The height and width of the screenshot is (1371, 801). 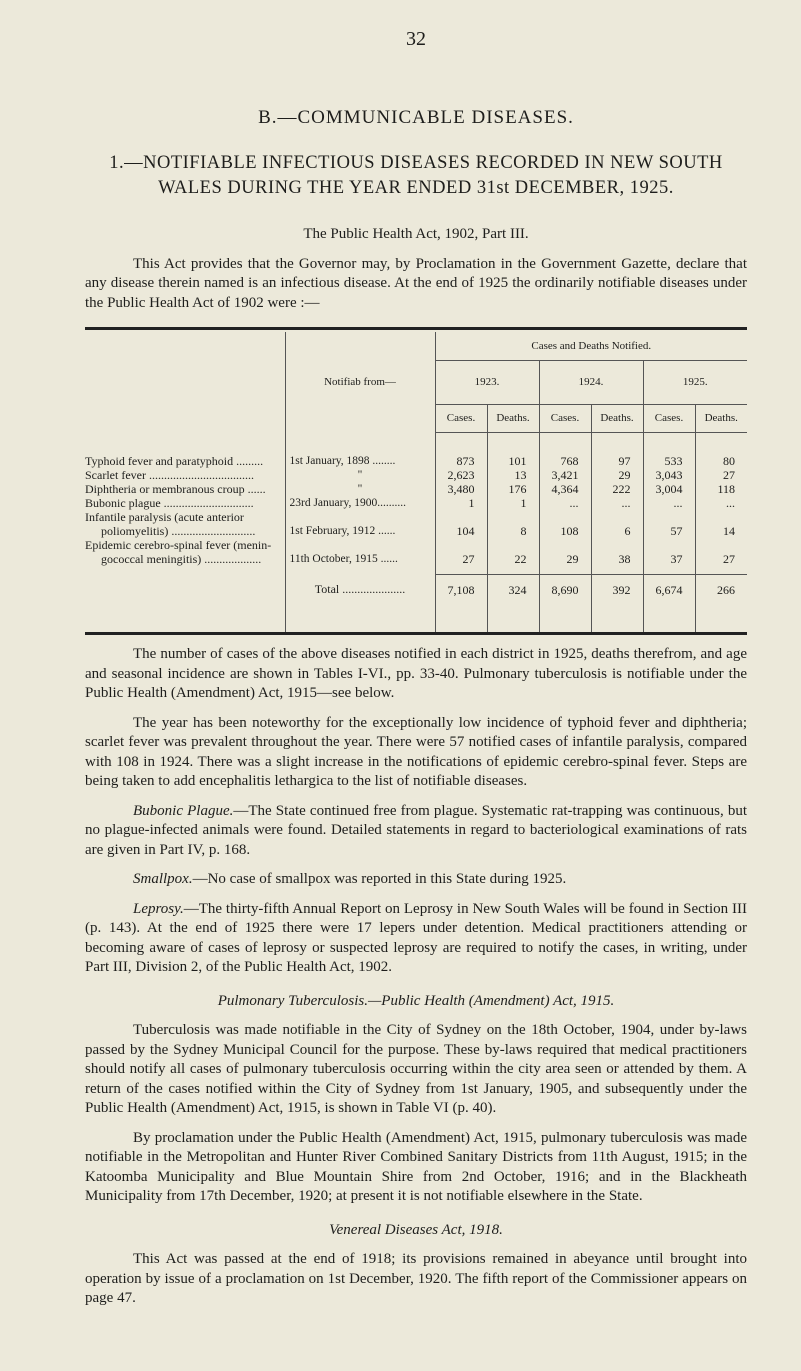 What do you see at coordinates (616, 524) in the screenshot?
I see `value-cell: 6` at bounding box center [616, 524].